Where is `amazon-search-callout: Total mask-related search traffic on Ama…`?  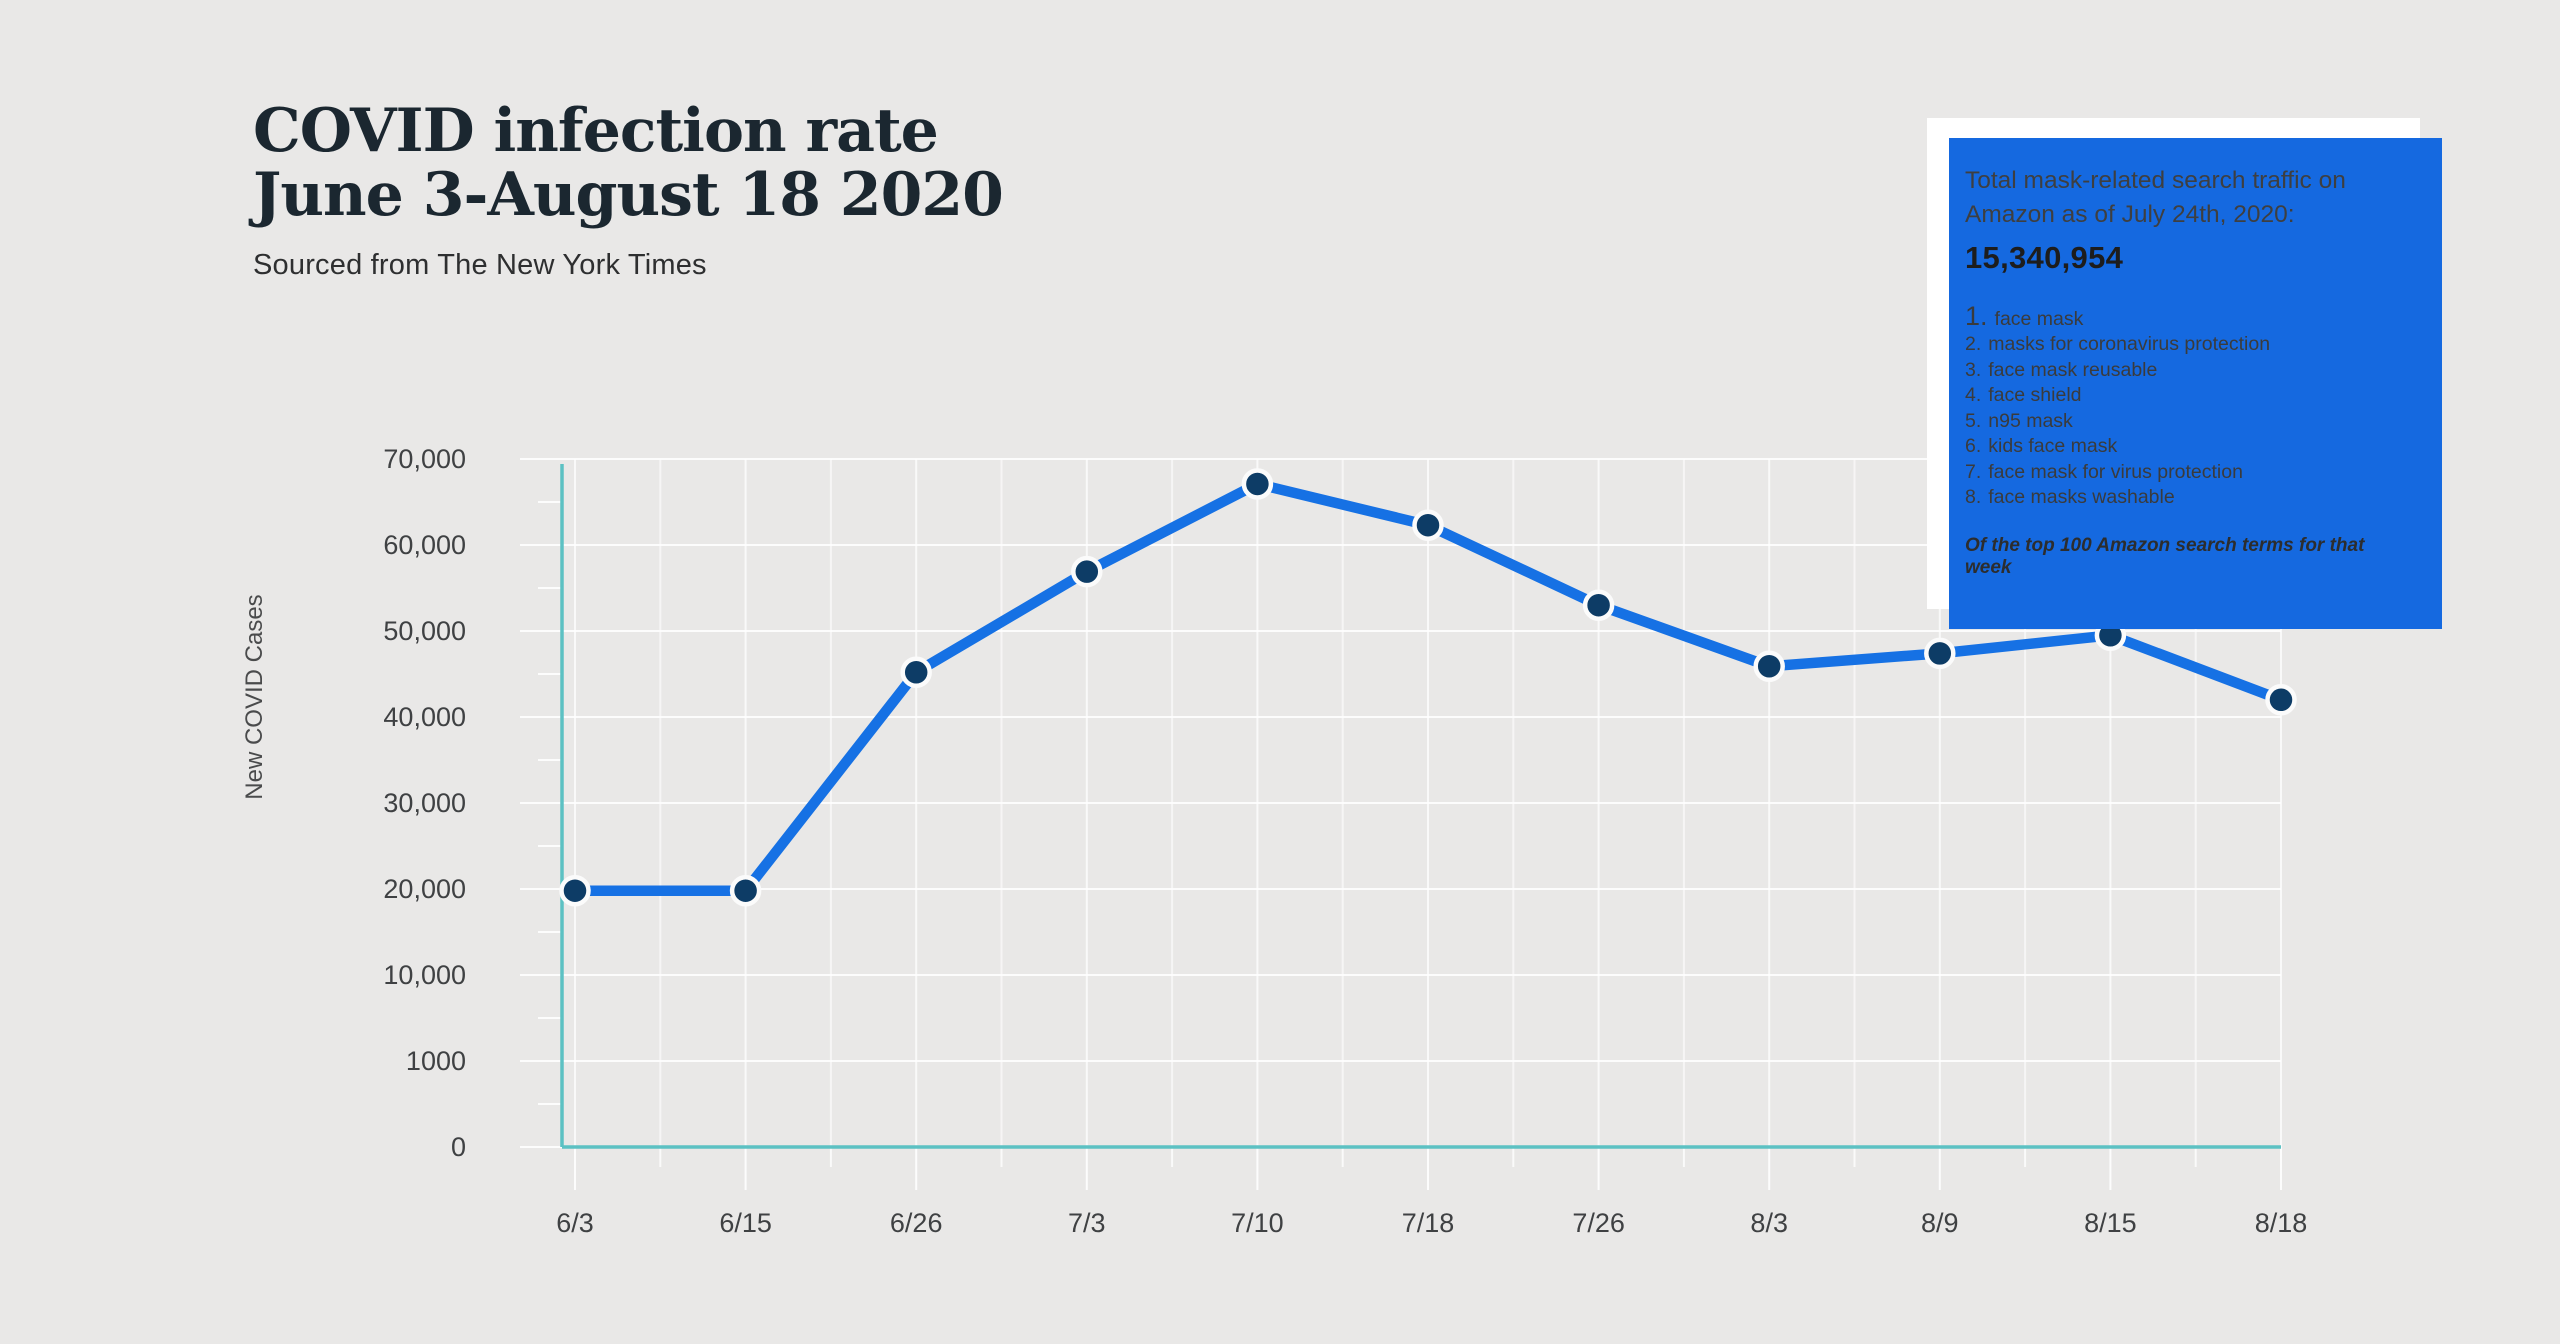
amazon-search-callout: Total mask-related search traffic on Ama… is located at coordinates (2184, 373).